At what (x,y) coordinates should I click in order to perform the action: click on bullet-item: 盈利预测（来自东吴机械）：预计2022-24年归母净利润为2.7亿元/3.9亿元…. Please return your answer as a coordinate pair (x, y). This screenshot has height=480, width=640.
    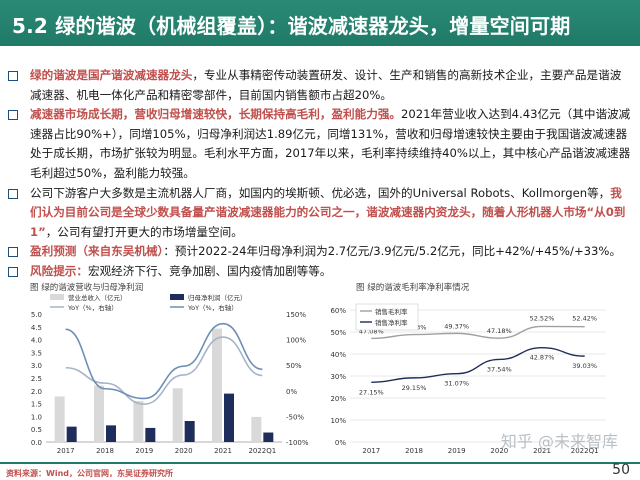
    Looking at the image, I should click on (320, 252).